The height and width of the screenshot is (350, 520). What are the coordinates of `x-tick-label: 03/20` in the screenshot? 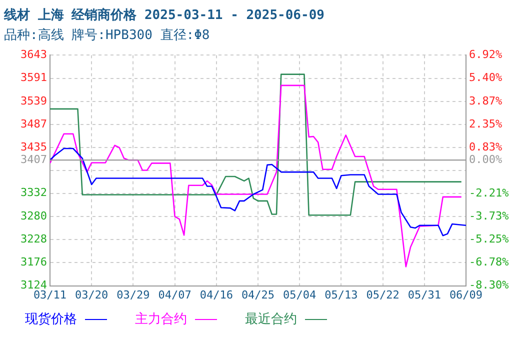 It's located at (91, 295).